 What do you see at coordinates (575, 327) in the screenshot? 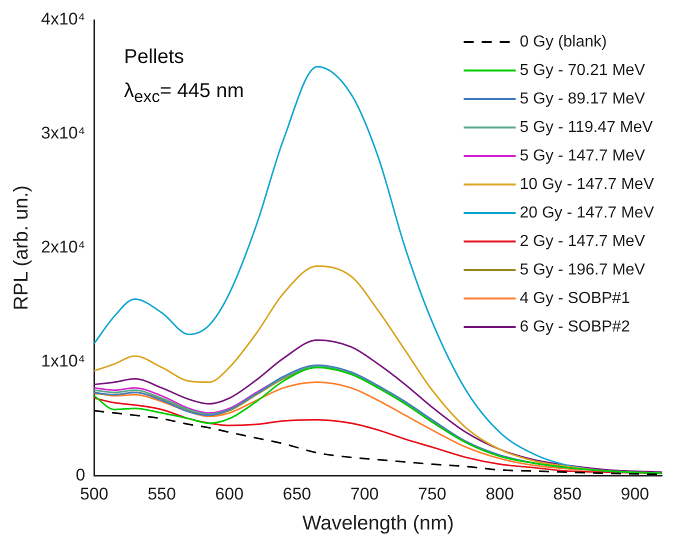
I see `legend-label: 6 Gy - SOBP#2` at bounding box center [575, 327].